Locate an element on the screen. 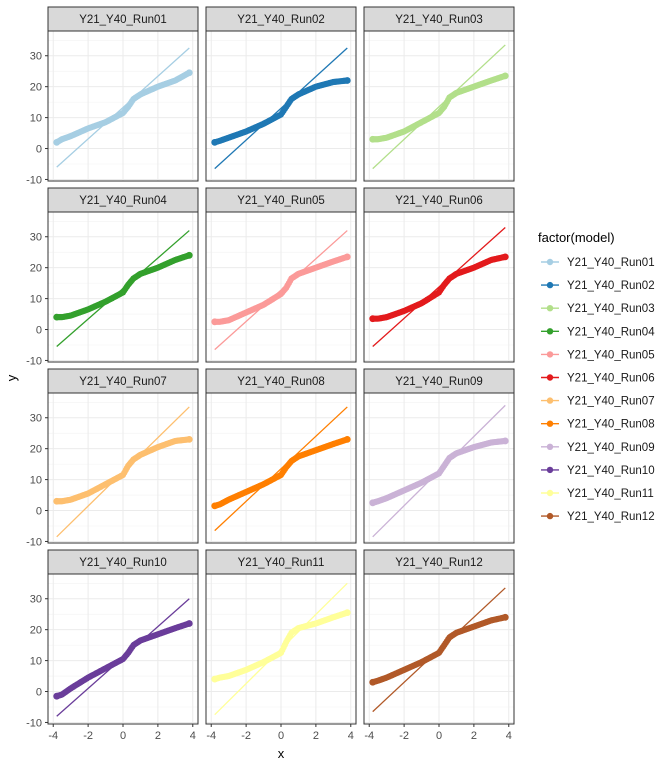  facet-label: Y21_Y40_Run10 is located at coordinates (123, 563).